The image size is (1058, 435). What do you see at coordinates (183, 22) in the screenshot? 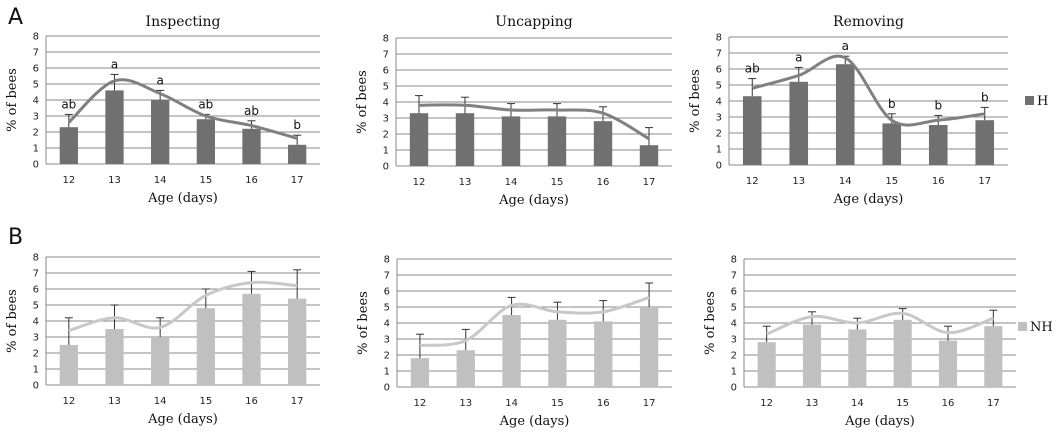
I see `chart-title: Inspecting` at bounding box center [183, 22].